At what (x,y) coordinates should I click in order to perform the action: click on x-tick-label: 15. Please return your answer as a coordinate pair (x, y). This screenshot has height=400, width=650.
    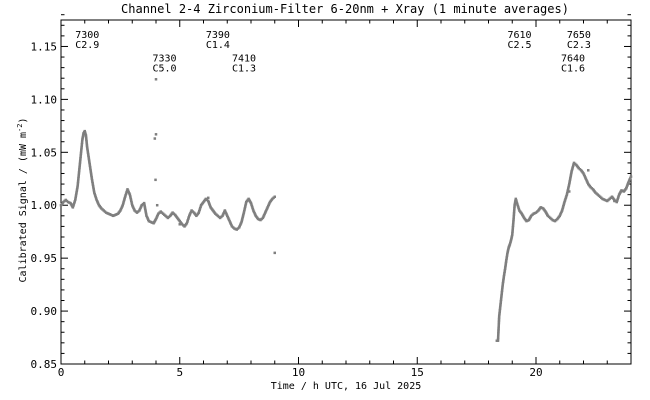
    Looking at the image, I should click on (417, 372).